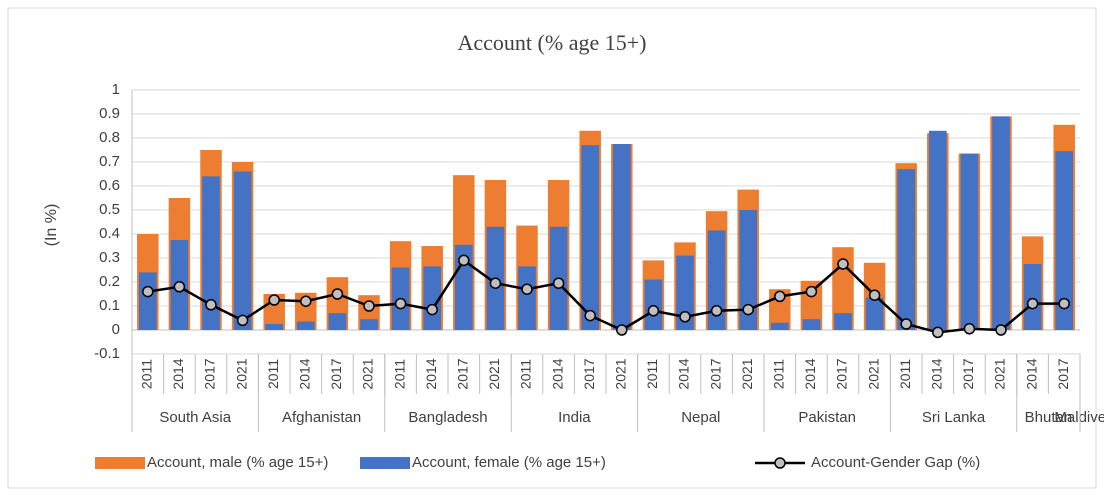 This screenshot has height=496, width=1104. What do you see at coordinates (195, 417) in the screenshot?
I see `group-label: South Asia` at bounding box center [195, 417].